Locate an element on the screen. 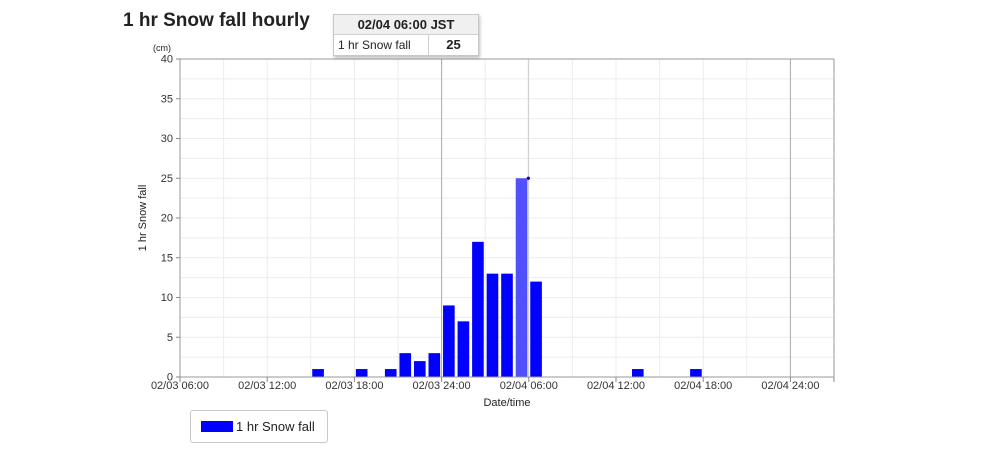  y-tick-label: 15 is located at coordinates (167, 258).